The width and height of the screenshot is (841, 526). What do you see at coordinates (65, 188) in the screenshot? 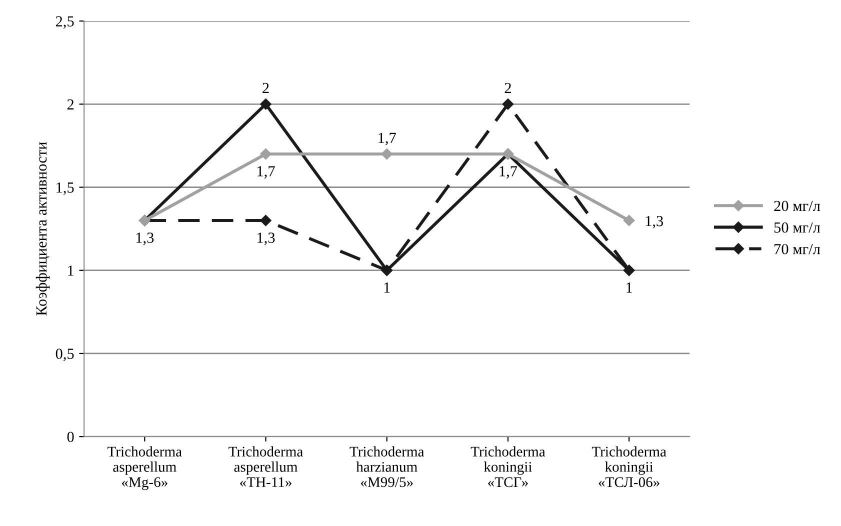
I see `y-tick-label: 1,5` at bounding box center [65, 188].